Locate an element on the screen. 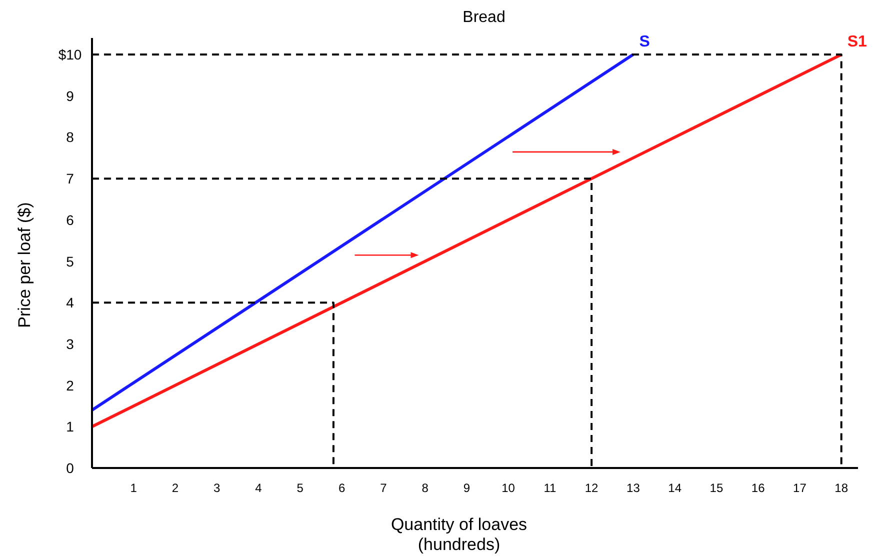 This screenshot has width=890, height=558. y-tick-label: 8 is located at coordinates (70, 137).